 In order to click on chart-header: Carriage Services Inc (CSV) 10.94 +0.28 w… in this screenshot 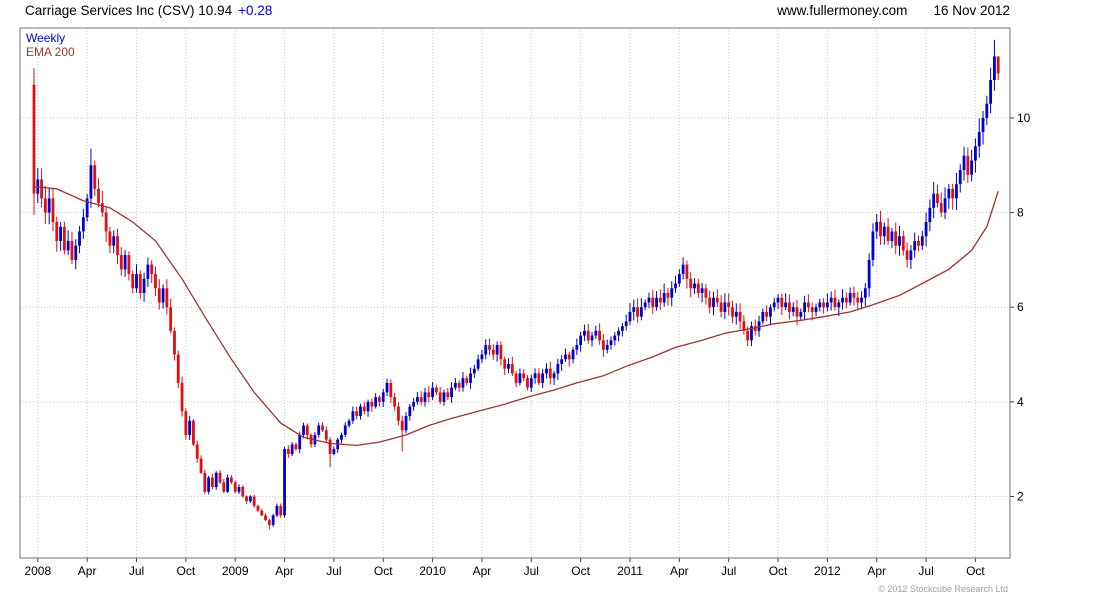, I will do `click(517, 10)`.